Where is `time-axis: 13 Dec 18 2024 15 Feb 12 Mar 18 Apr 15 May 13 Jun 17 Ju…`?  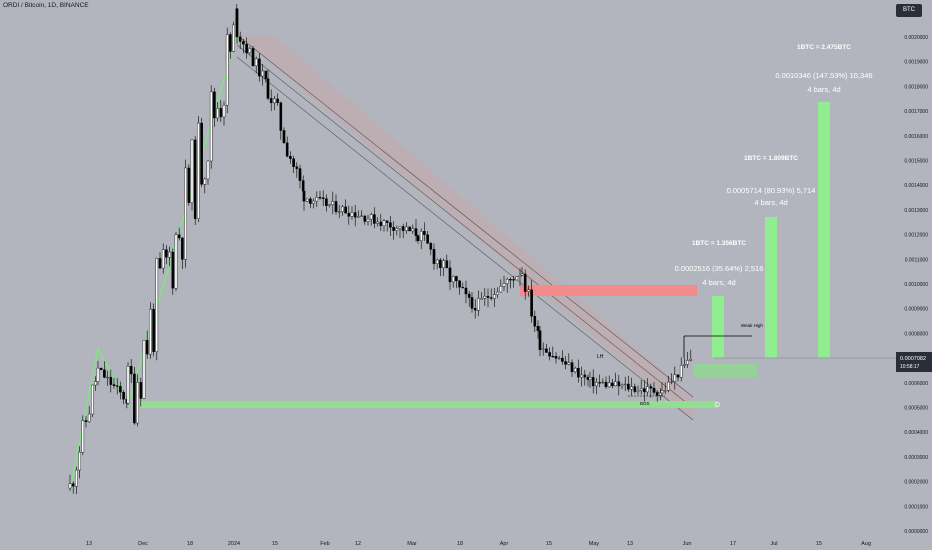 time-axis: 13 Dec 18 2024 15 Feb 12 Mar 18 Apr 15 May 13 Jun 17 Ju… is located at coordinates (478, 544).